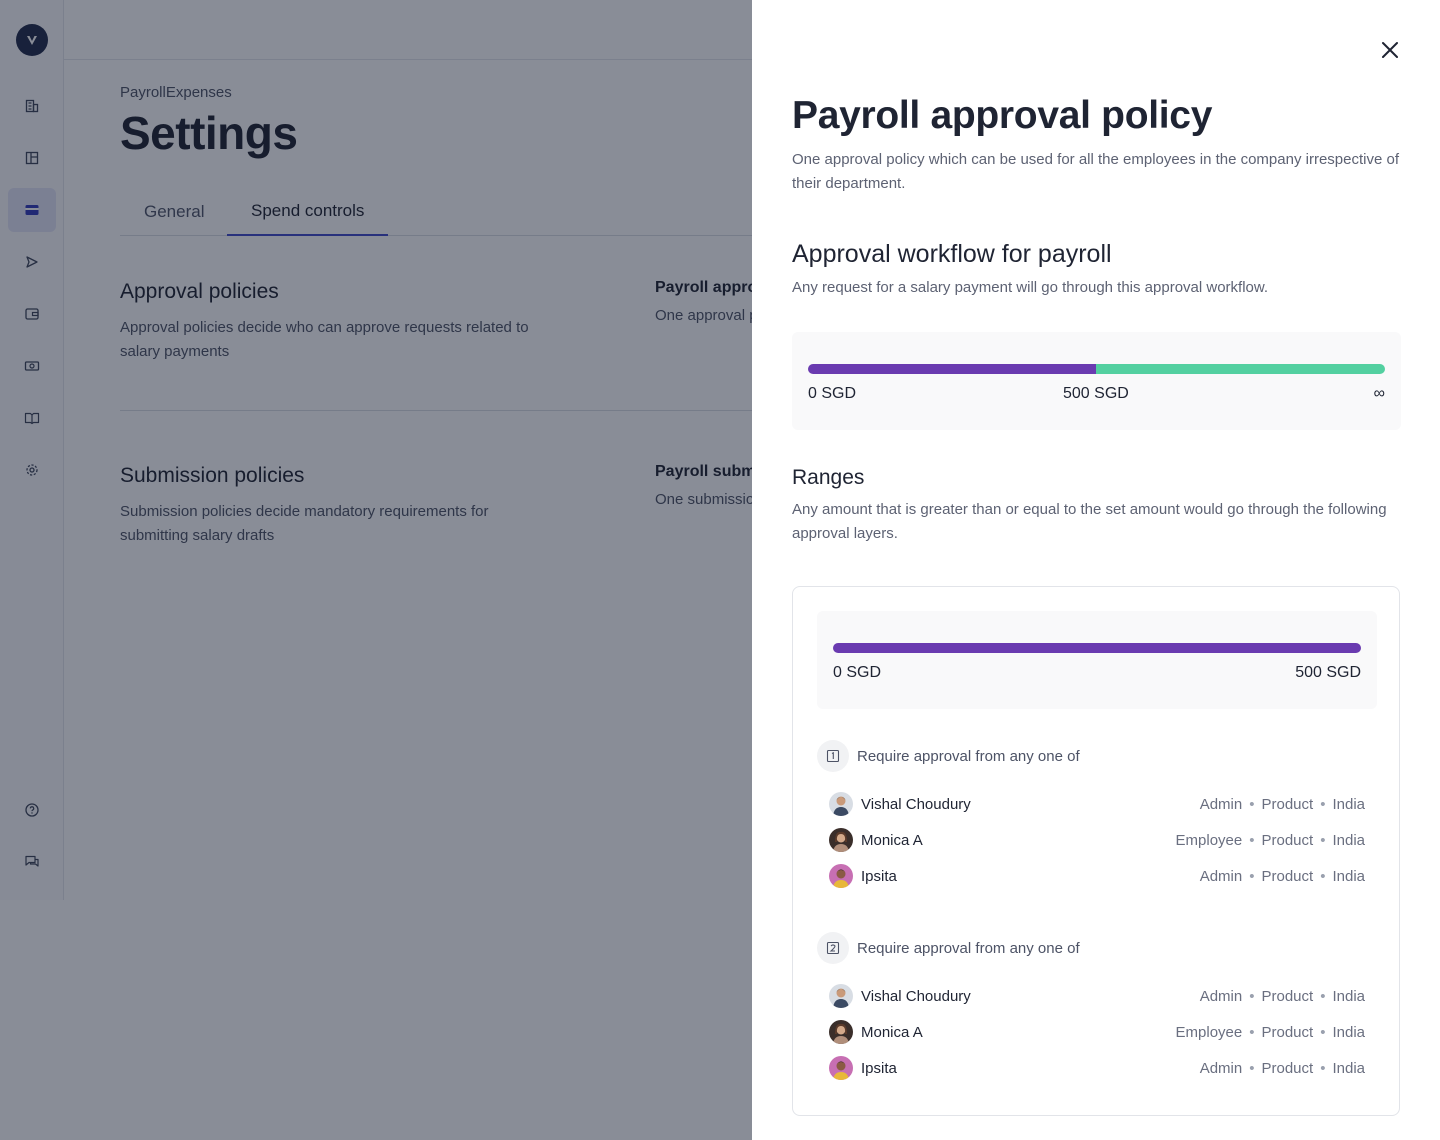  Describe the element at coordinates (832, 393) in the screenshot. I see `range-tick-start: 0 SGD` at that location.